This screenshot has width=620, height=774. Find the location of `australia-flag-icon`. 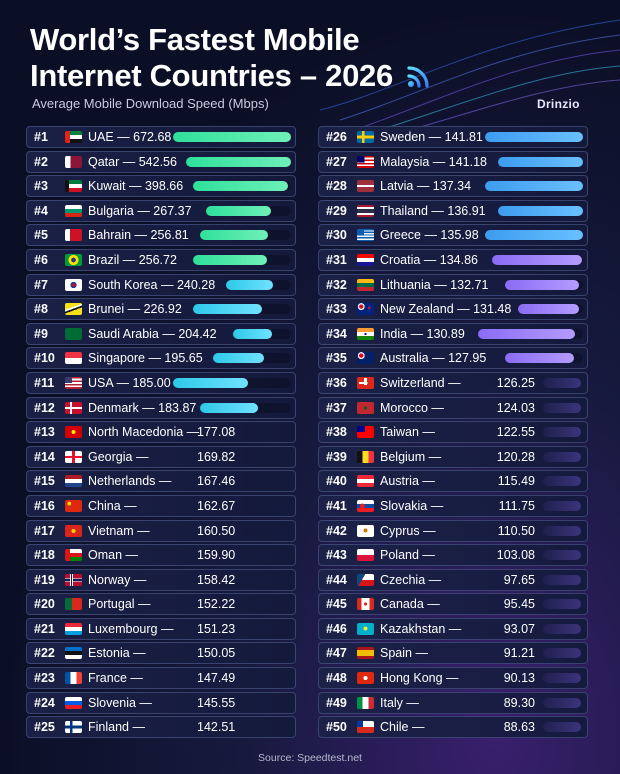

australia-flag-icon is located at coordinates (365, 358).